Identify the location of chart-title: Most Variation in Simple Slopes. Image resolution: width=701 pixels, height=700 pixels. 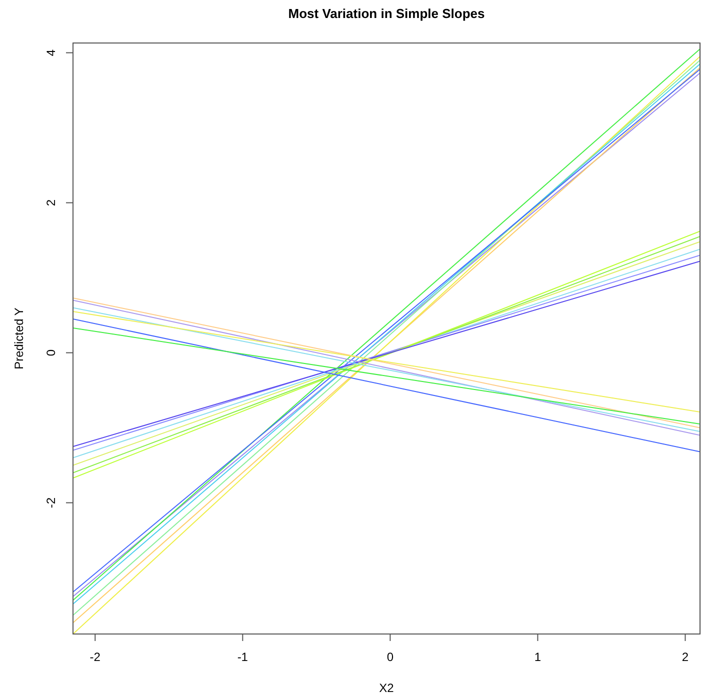
(386, 13).